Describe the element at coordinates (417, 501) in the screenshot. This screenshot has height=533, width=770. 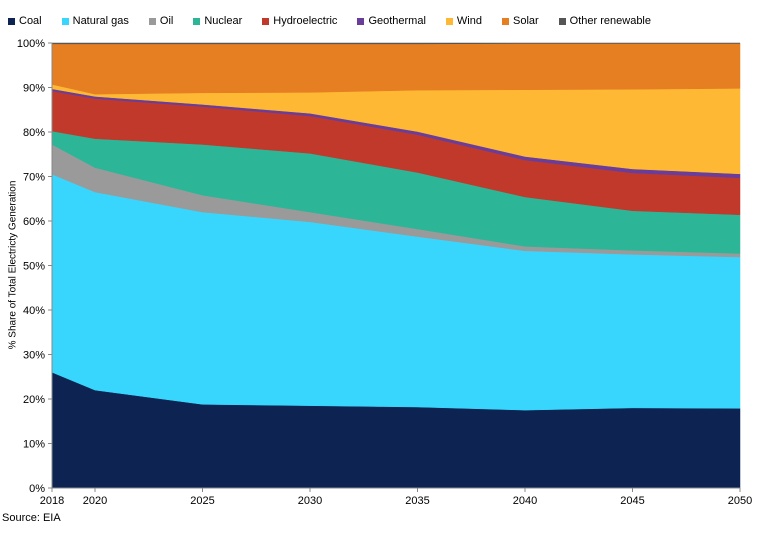
I see `x-tick-label: 2035` at that location.